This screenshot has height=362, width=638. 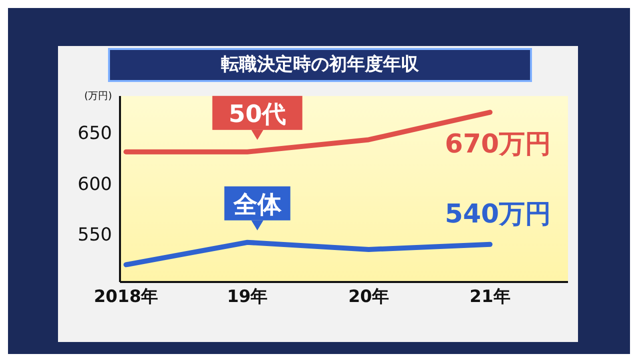 What do you see at coordinates (320, 65) in the screenshot?
I see `chart-title: 転職決定時の初年度年収` at bounding box center [320, 65].